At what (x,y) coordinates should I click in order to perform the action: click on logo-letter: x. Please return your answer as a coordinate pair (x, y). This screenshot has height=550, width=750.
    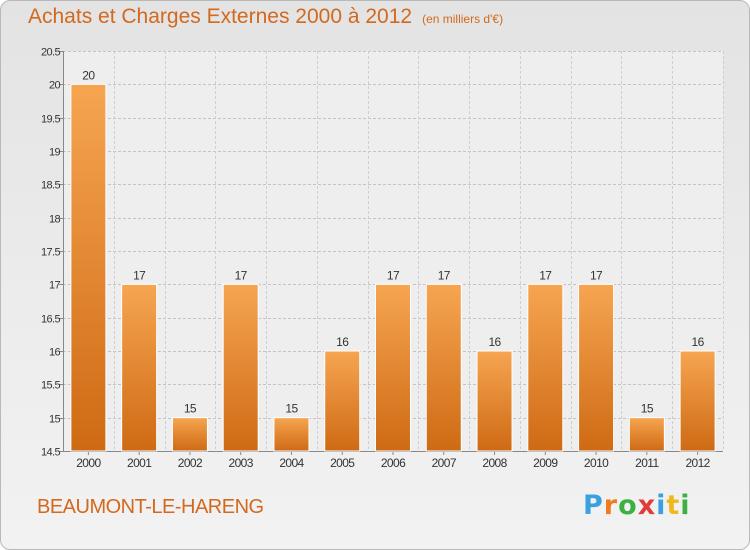
    Looking at the image, I should click on (647, 505).